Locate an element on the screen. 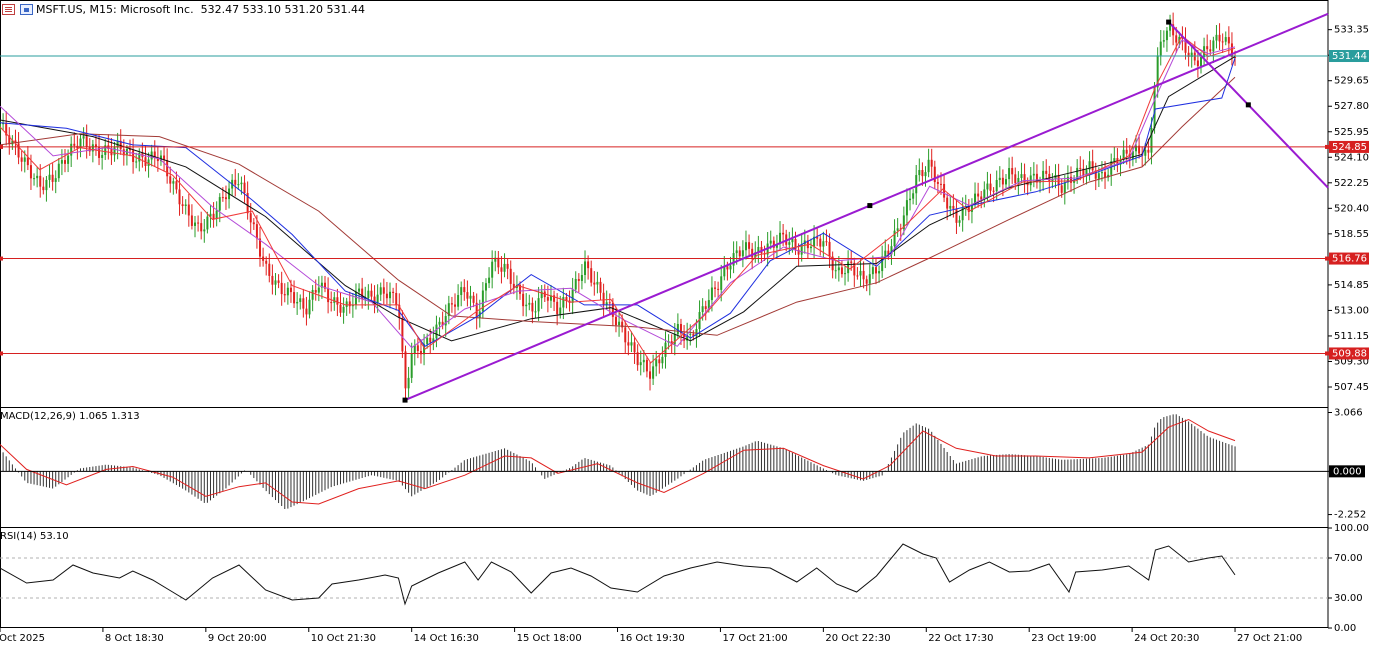  level-price-tag is located at coordinates (1349, 353).